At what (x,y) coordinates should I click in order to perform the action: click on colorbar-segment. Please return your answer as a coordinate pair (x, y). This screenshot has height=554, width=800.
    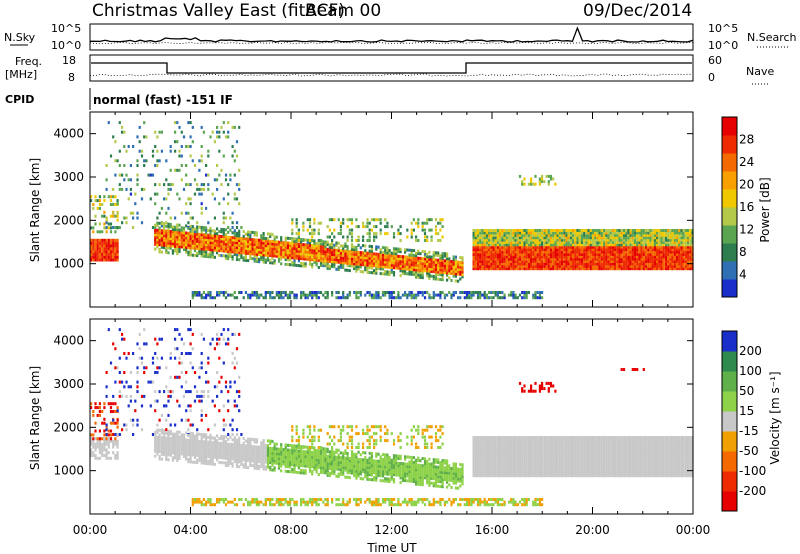
    Looking at the image, I should click on (729, 252).